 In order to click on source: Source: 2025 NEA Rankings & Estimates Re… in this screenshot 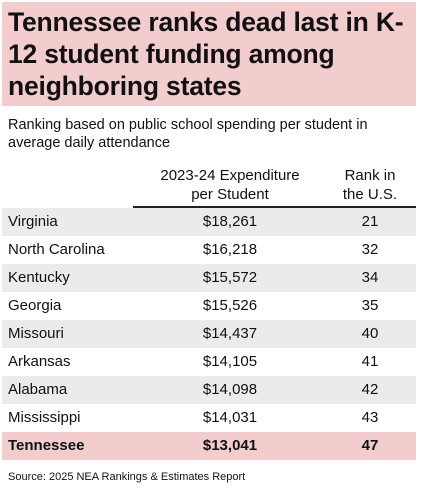, I will do `click(127, 477)`.